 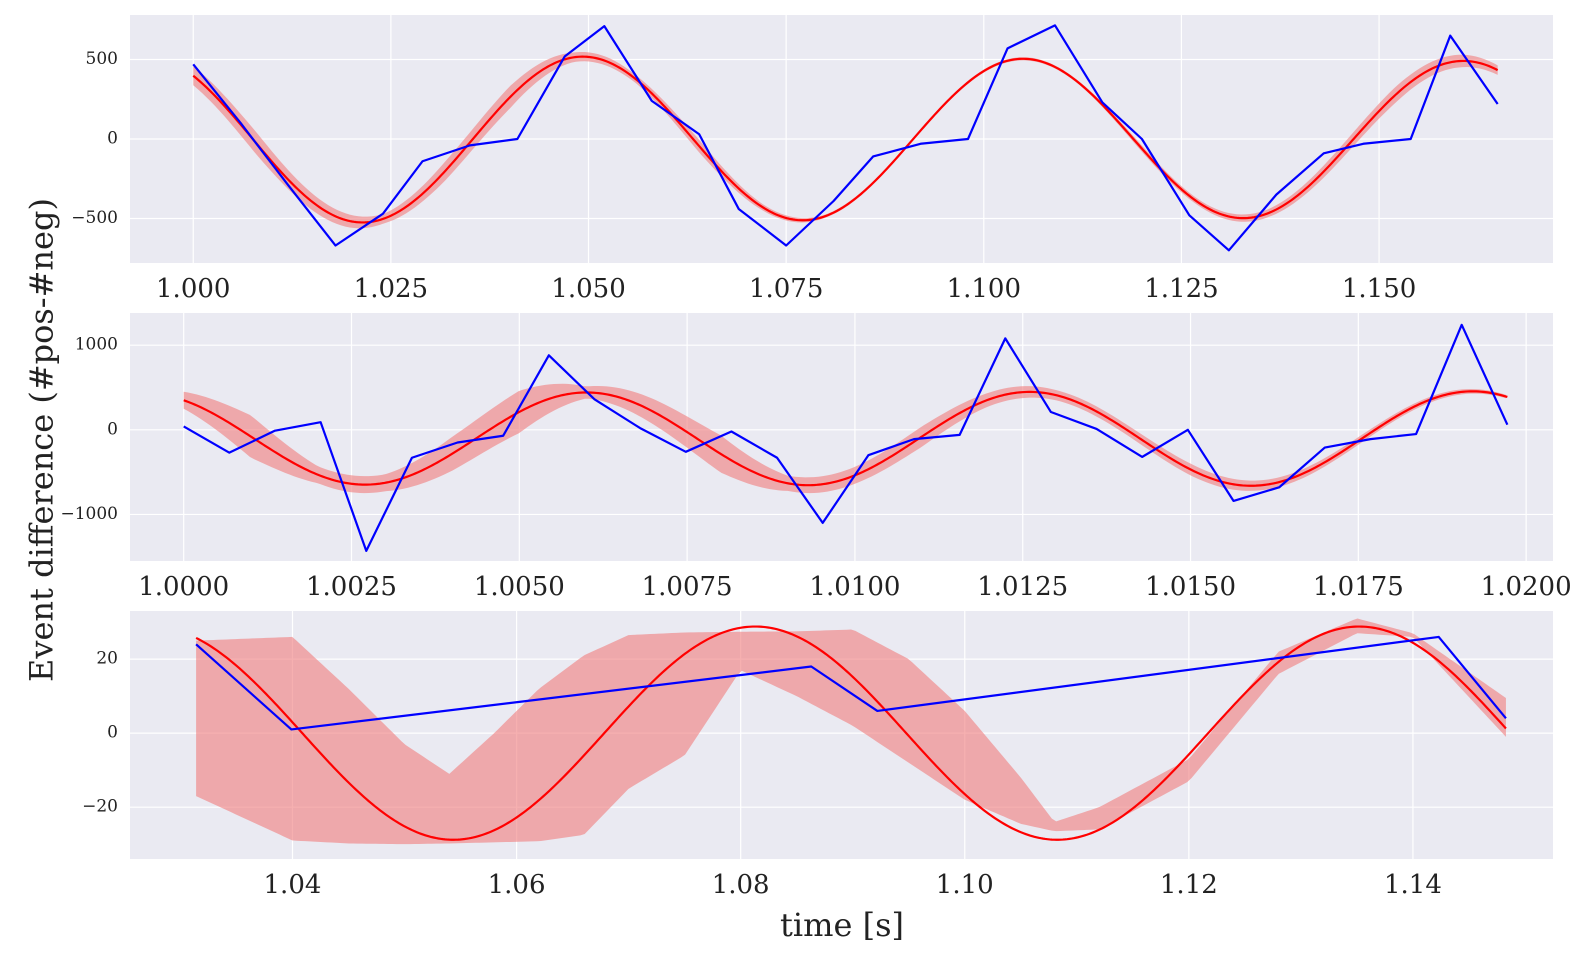 I want to click on x-tick-label: 1.08, so click(x=741, y=885).